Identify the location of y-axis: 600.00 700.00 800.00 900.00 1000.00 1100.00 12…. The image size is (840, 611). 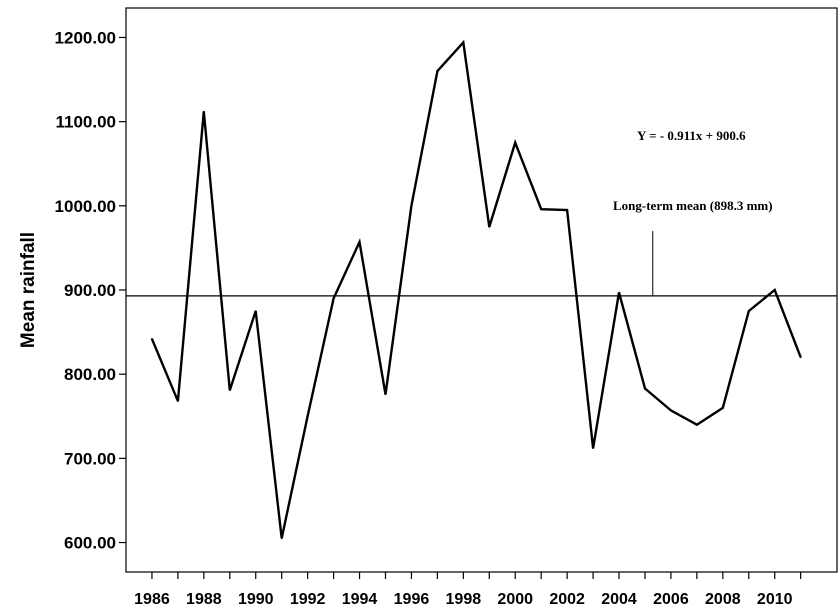
(90, 290).